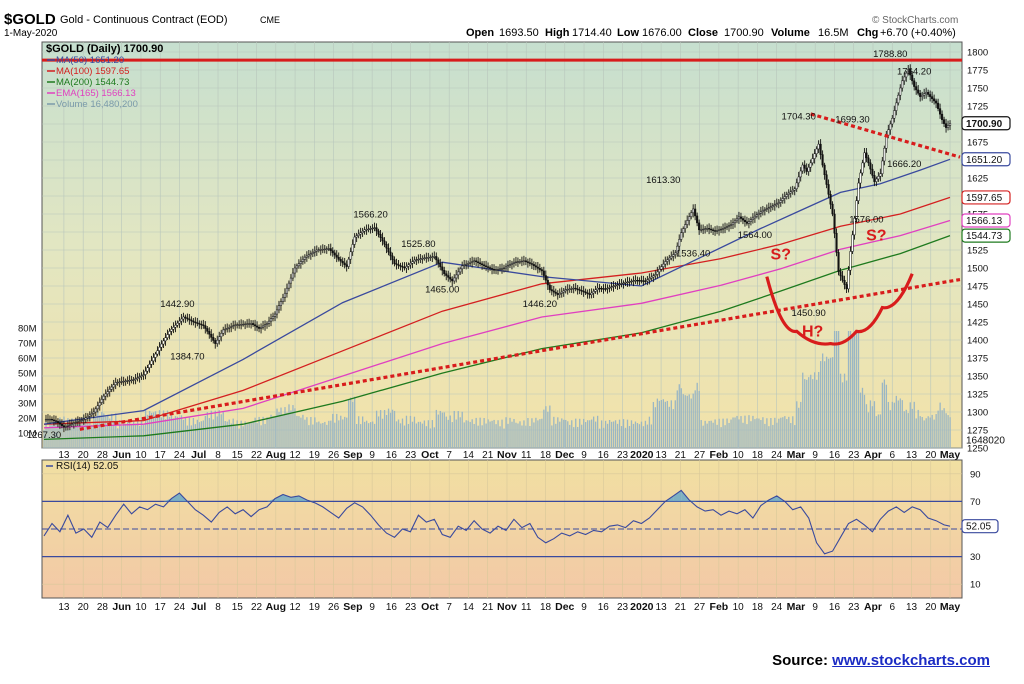 Image resolution: width=1024 pixels, height=684 pixels. What do you see at coordinates (27, 382) in the screenshot?
I see `volume-y-axis: 10M 20M 30M 40M 50M 60M 70M 80M` at bounding box center [27, 382].